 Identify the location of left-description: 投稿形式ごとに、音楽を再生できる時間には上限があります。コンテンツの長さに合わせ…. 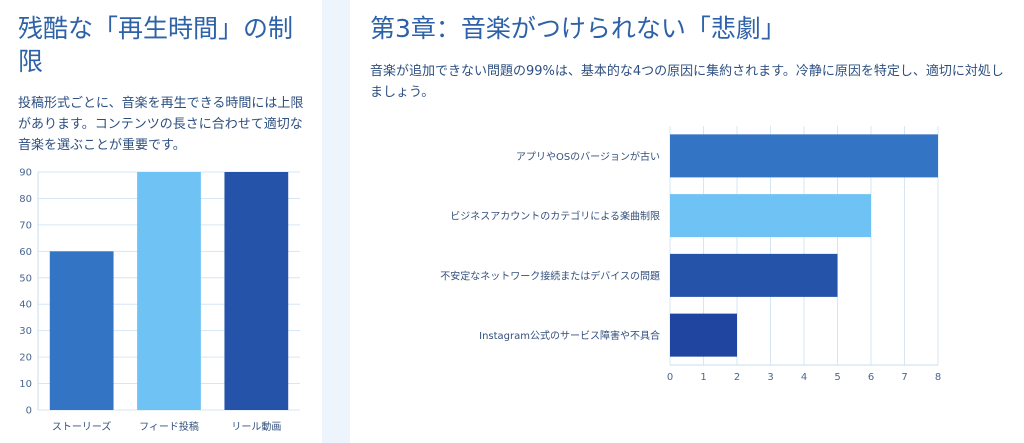
(161, 124).